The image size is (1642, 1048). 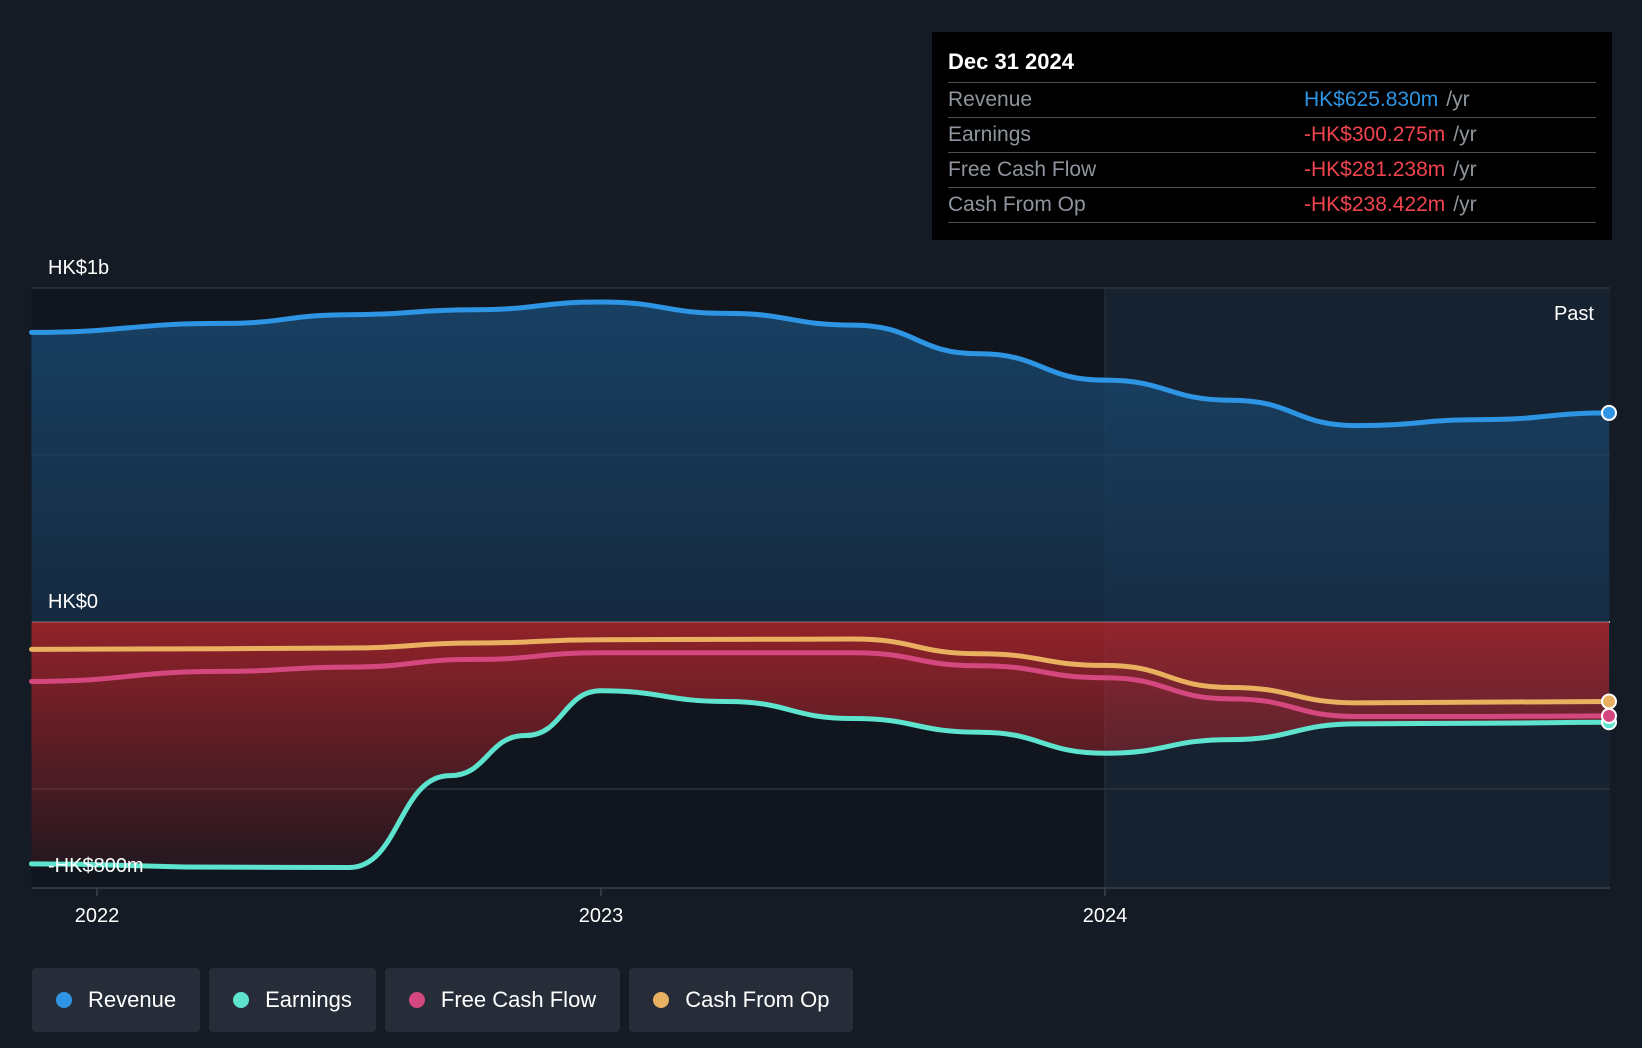 I want to click on x-tick-label: 2023, so click(x=601, y=916).